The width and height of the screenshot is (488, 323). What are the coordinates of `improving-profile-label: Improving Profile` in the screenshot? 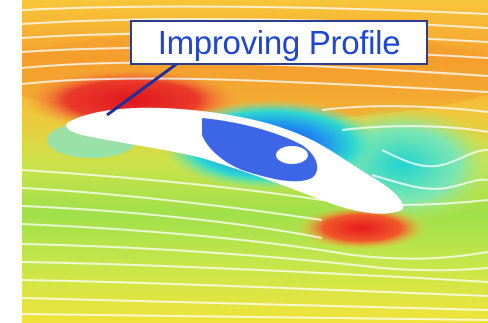 It's located at (279, 42).